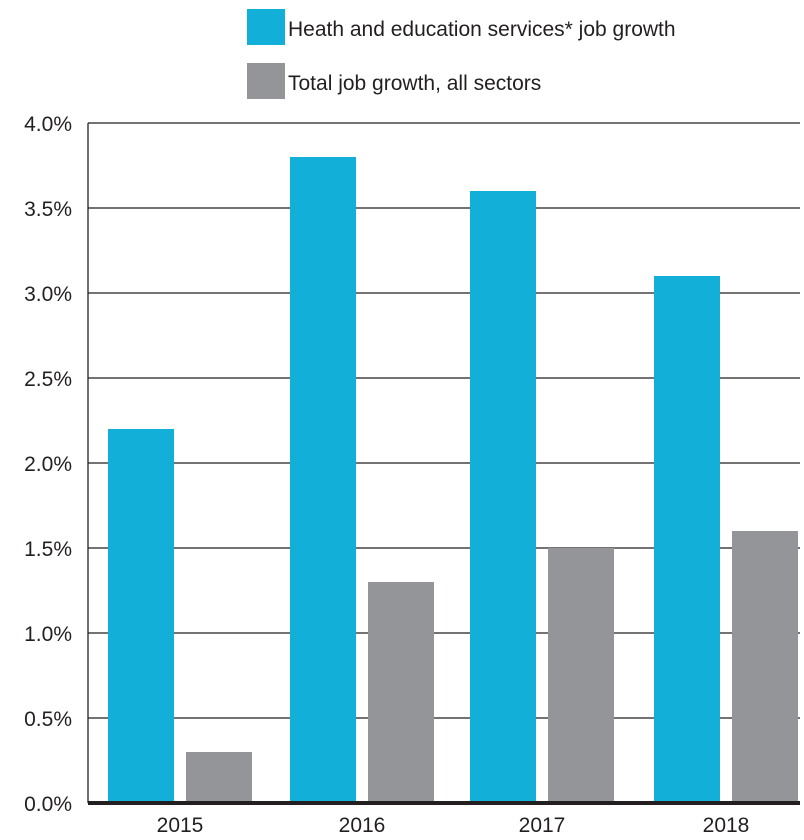 This screenshot has width=804, height=840. Describe the element at coordinates (141, 616) in the screenshot. I see `bar-health-education-2015` at that location.